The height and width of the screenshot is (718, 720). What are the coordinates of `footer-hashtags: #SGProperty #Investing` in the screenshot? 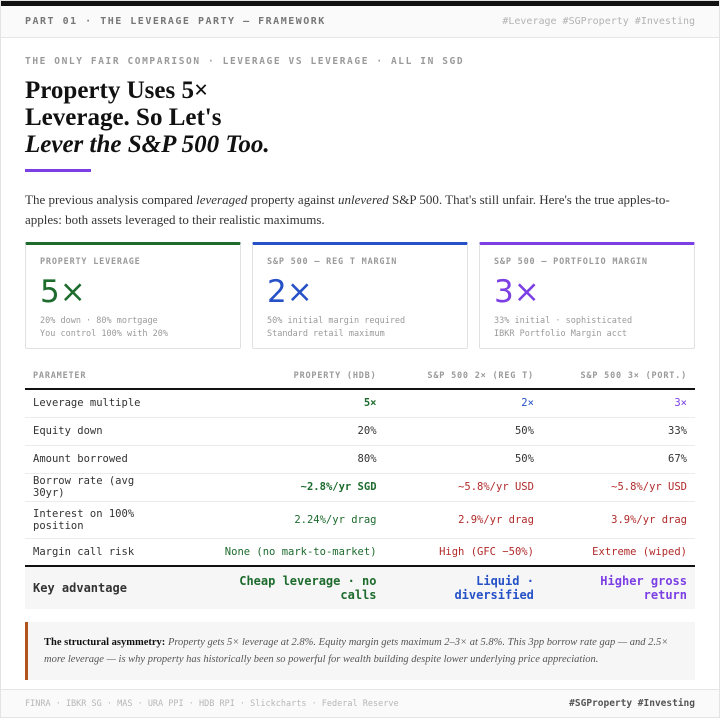 It's located at (632, 703).